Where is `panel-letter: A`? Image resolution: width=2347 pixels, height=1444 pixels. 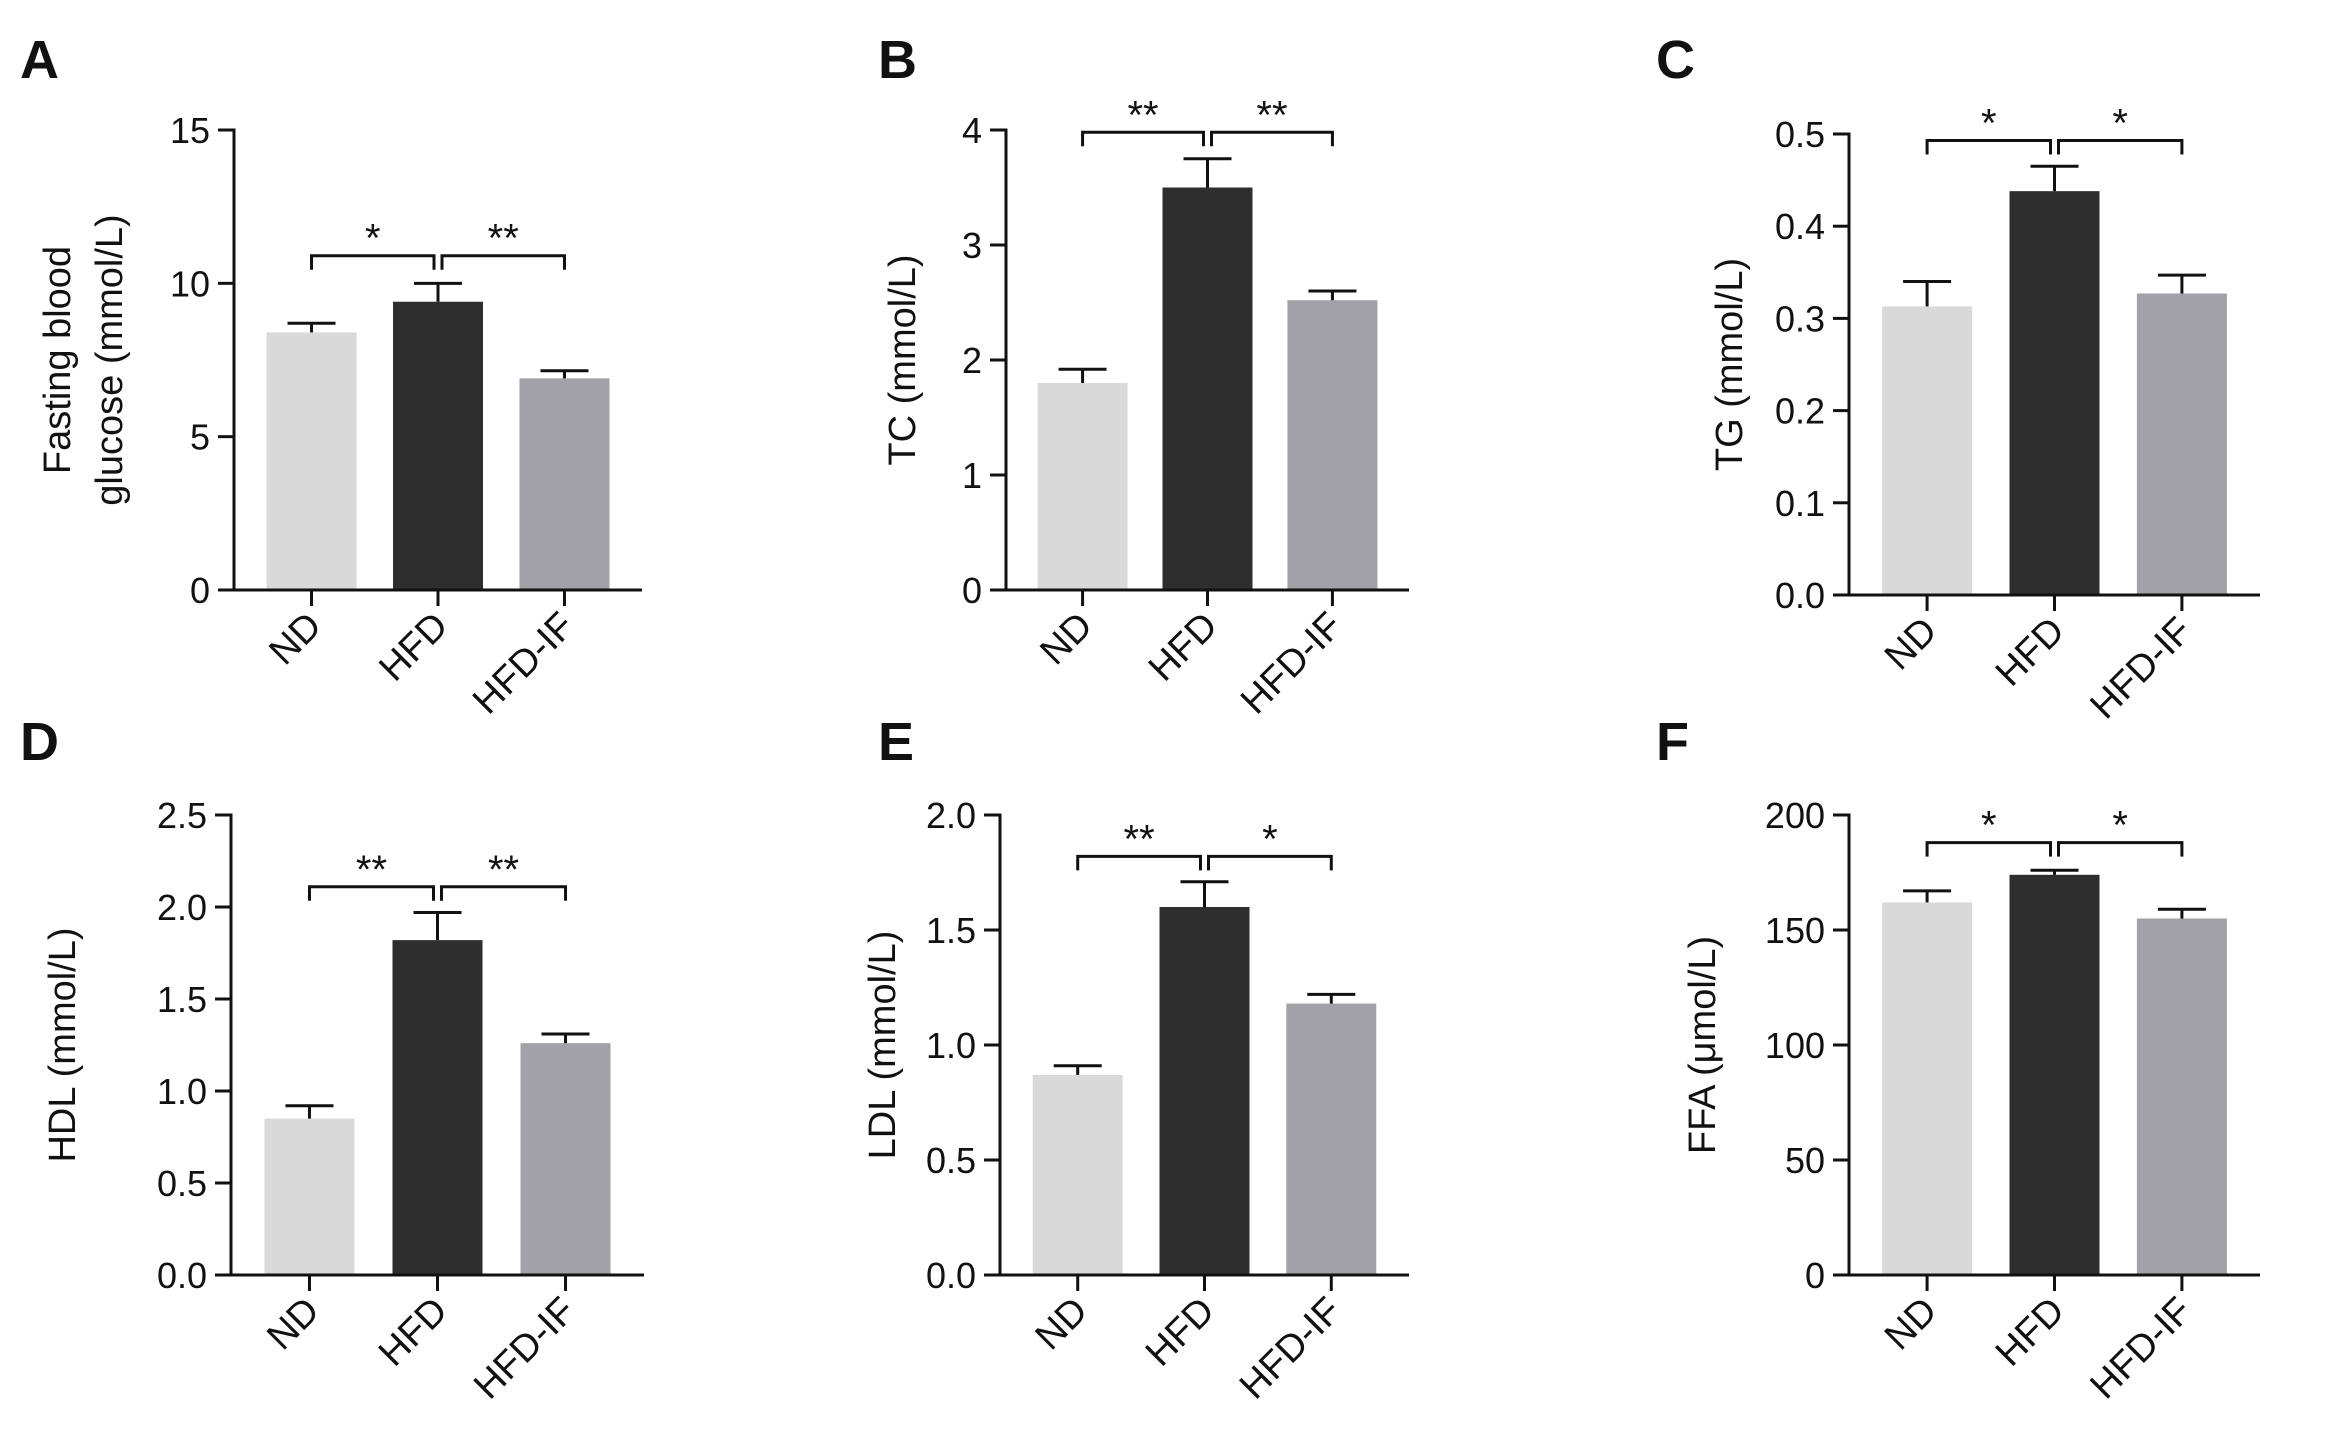
panel-letter: A is located at coordinates (39, 60).